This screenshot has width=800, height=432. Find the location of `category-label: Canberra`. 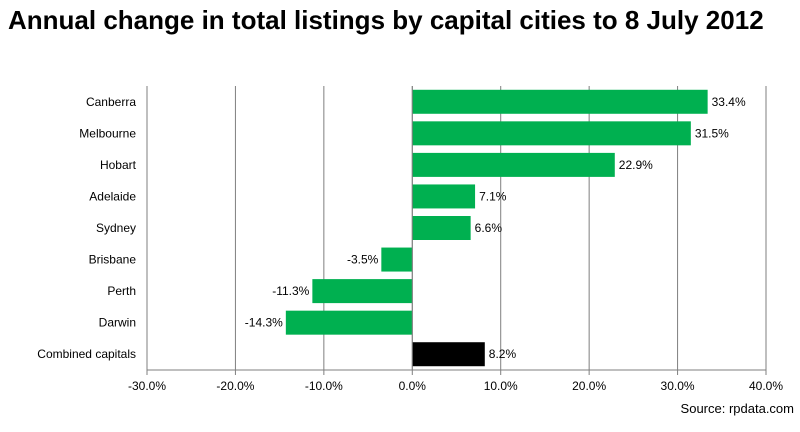

category-label: Canberra is located at coordinates (111, 102).